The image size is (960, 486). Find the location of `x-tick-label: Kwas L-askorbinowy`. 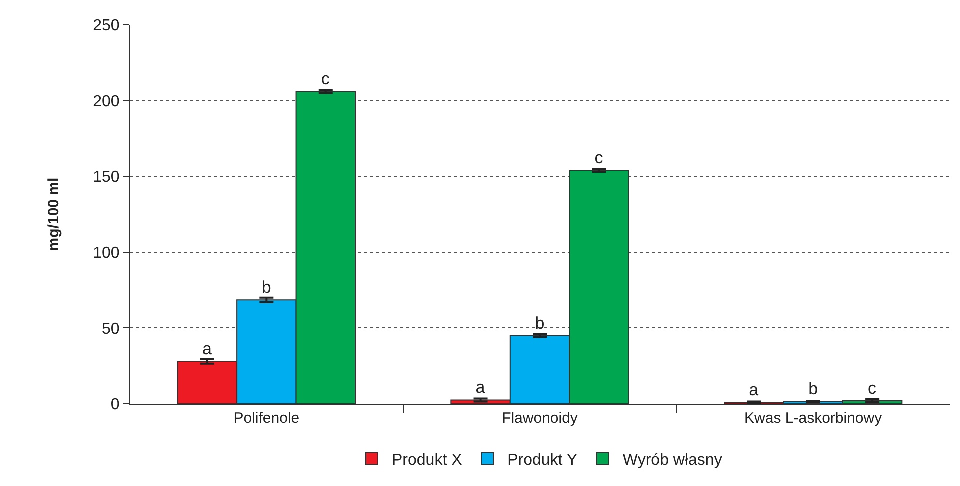

x-tick-label: Kwas L-askorbinowy is located at coordinates (813, 418).